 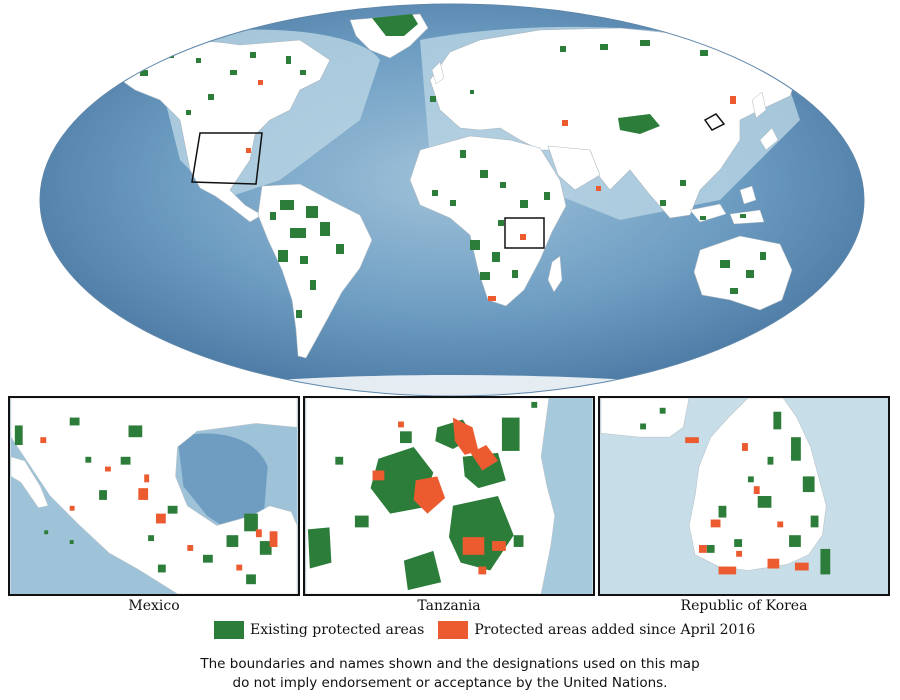 What do you see at coordinates (154, 606) in the screenshot?
I see `caption-mexico: Mexico` at bounding box center [154, 606].